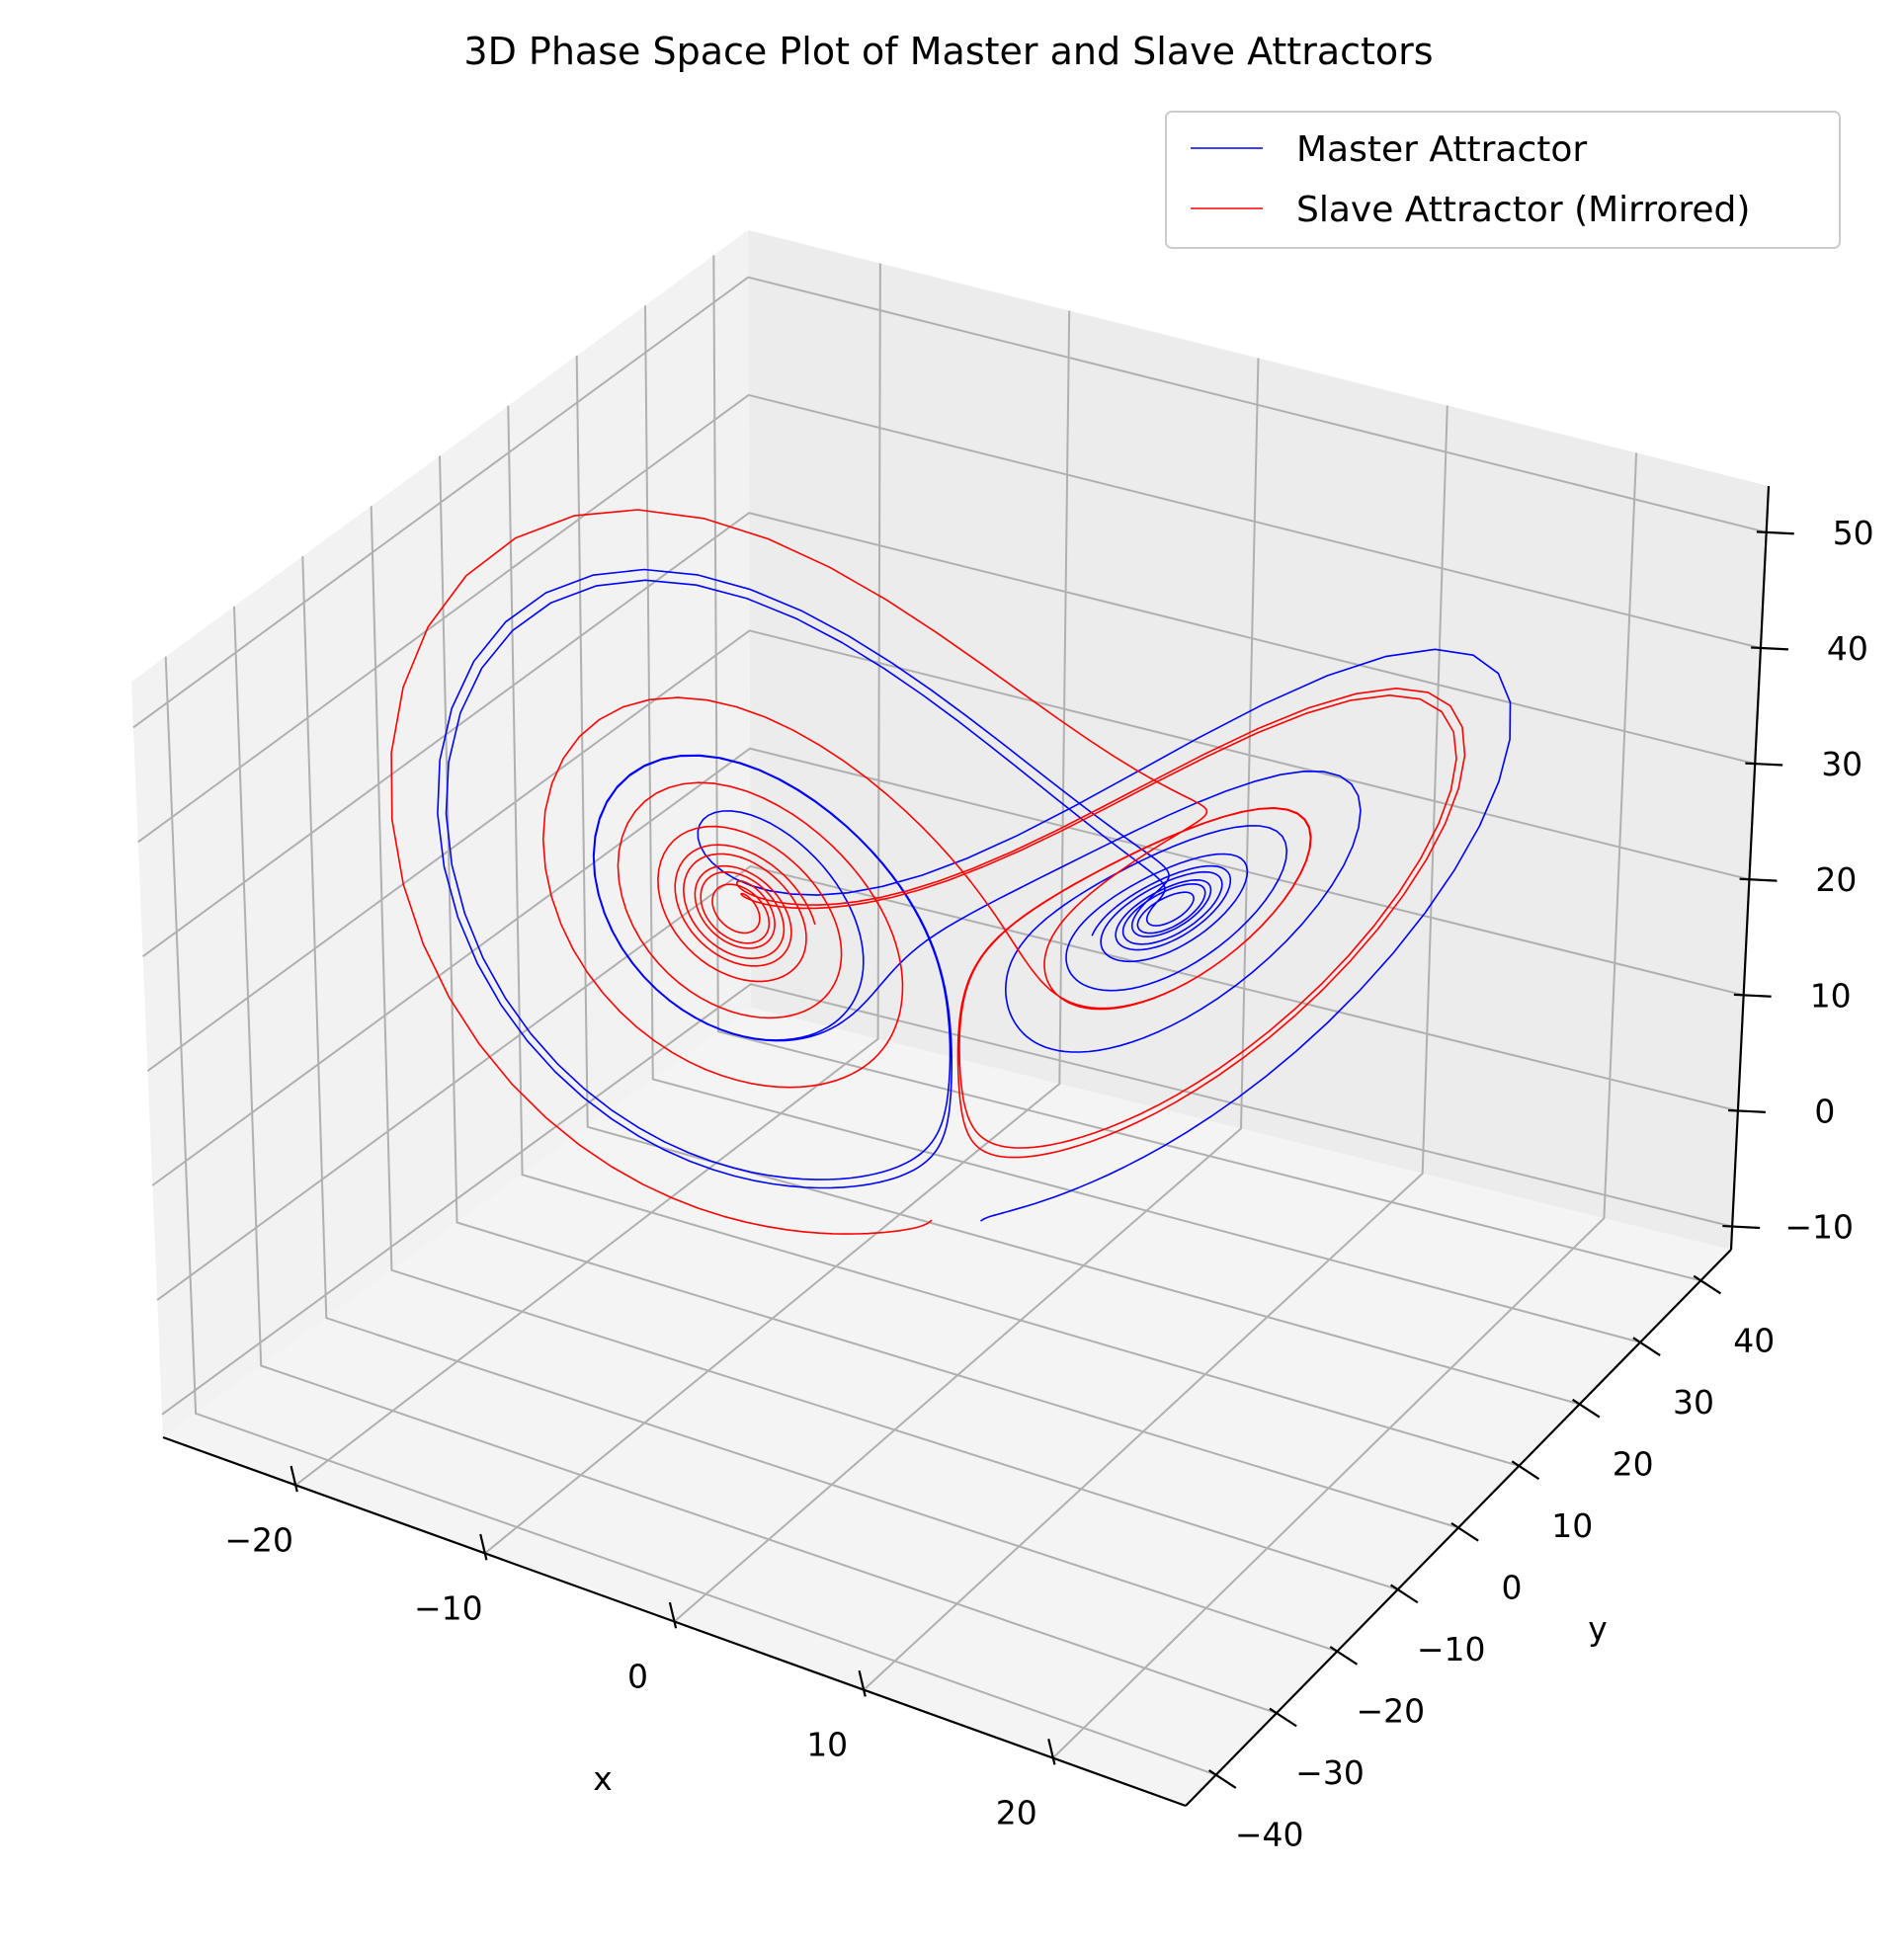  What do you see at coordinates (1523, 210) in the screenshot?
I see `legend-label-slave: Slave Attractor (Mirrored)` at bounding box center [1523, 210].